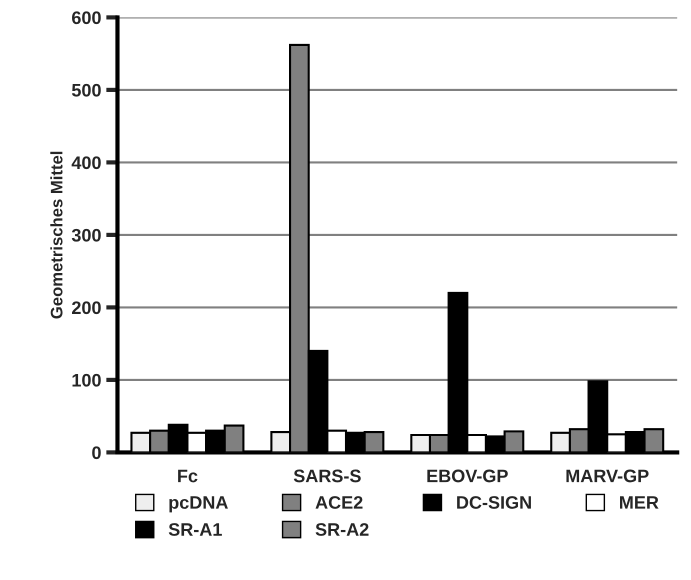  Describe the element at coordinates (639, 502) in the screenshot. I see `legend-label: MER` at that location.